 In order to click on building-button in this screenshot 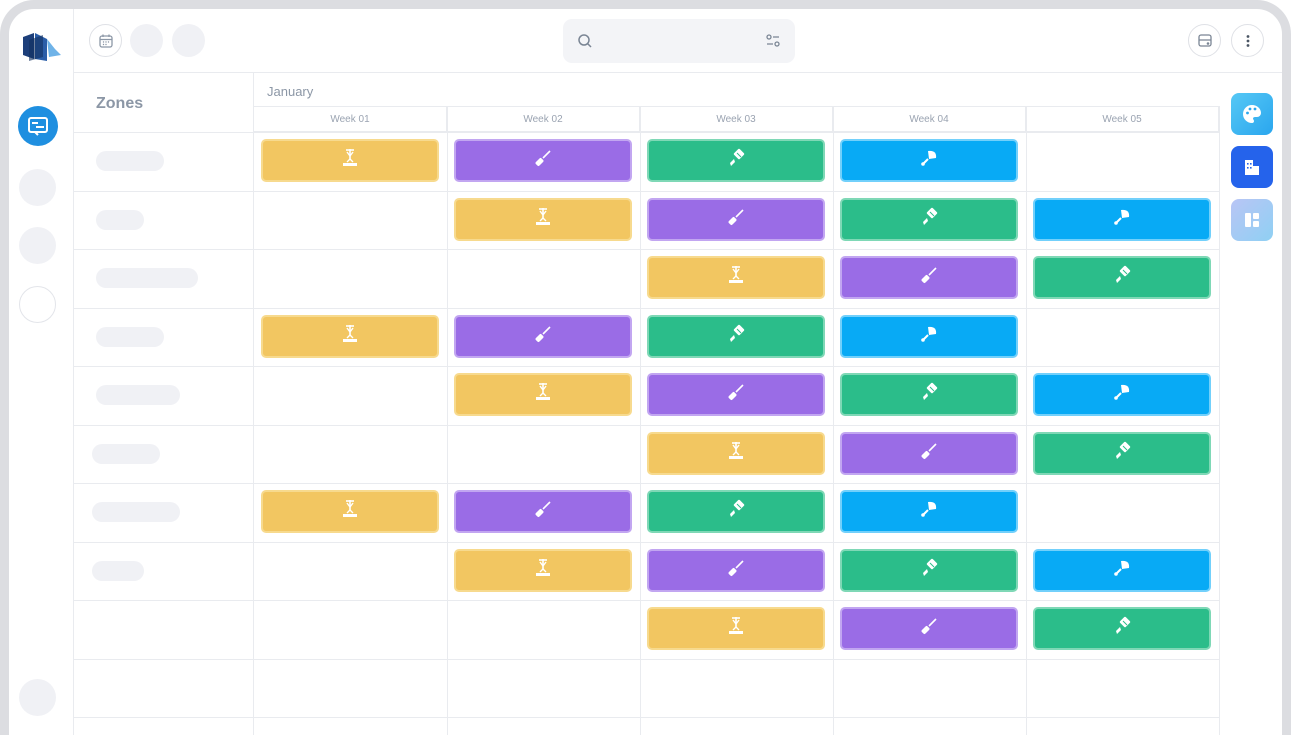, I will do `click(1252, 167)`.